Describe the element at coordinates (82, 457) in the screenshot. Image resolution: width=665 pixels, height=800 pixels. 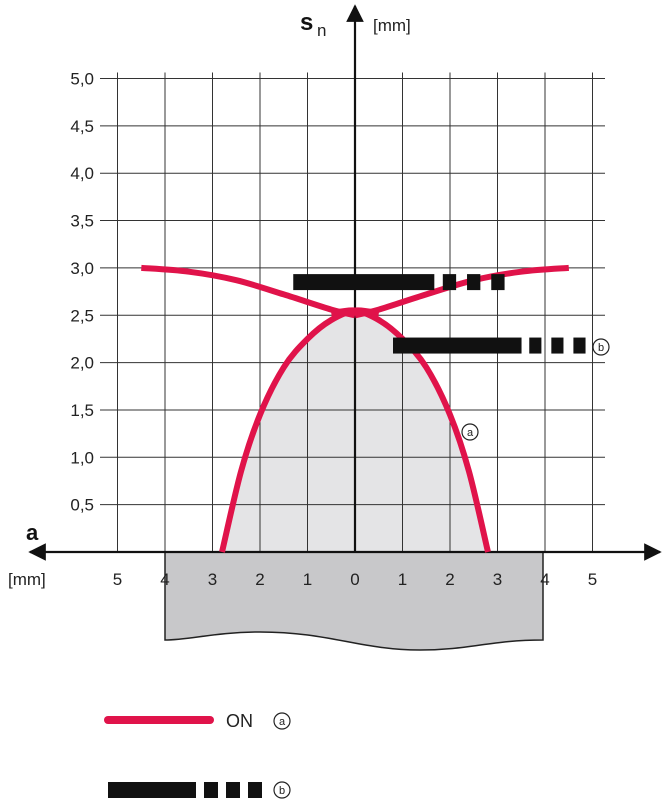
I see `y-tick-label: 1,0` at that location.